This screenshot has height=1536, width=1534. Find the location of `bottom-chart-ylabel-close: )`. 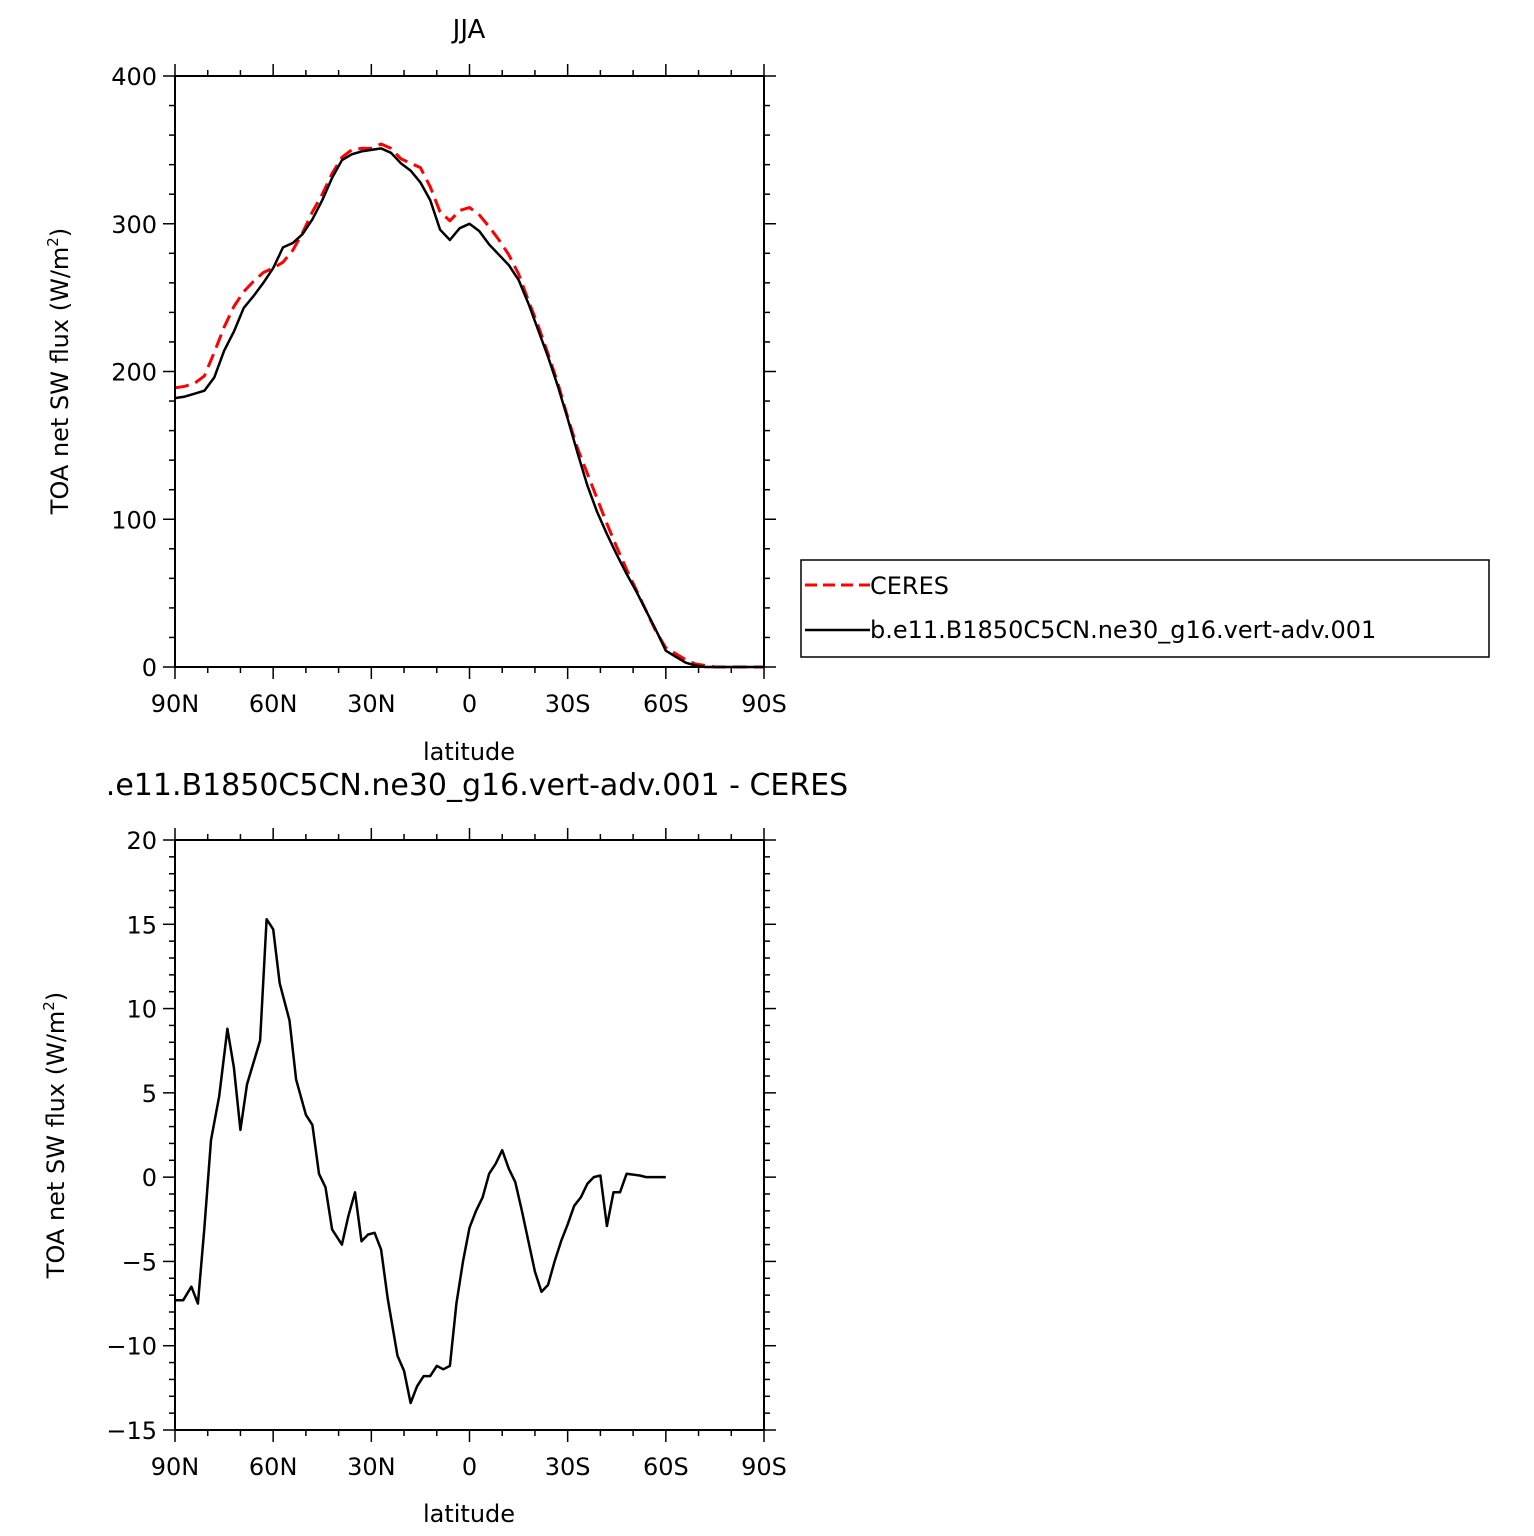

bottom-chart-ylabel-close: ) is located at coordinates (56, 996).